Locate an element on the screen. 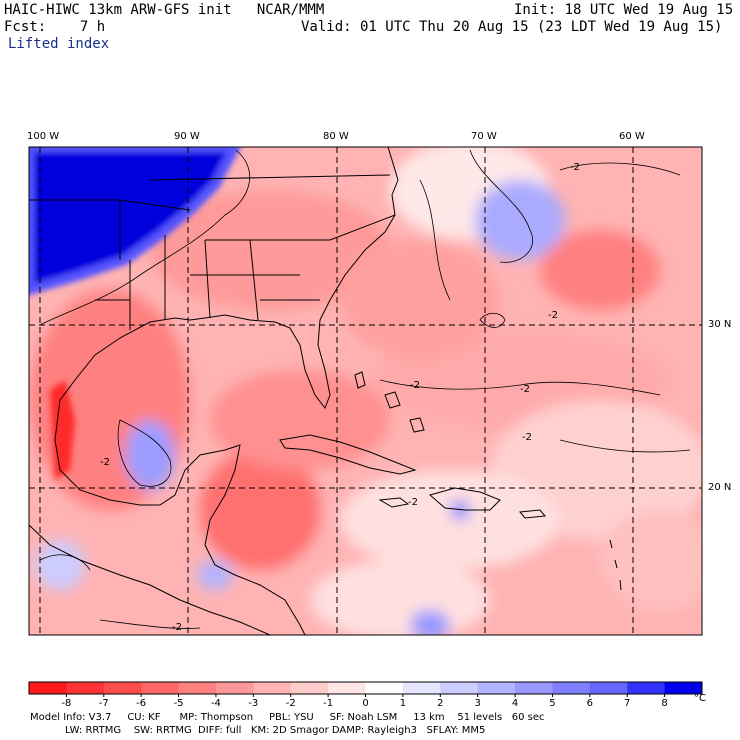 This screenshot has height=740, width=740. colorbar-unit: °C is located at coordinates (700, 698).